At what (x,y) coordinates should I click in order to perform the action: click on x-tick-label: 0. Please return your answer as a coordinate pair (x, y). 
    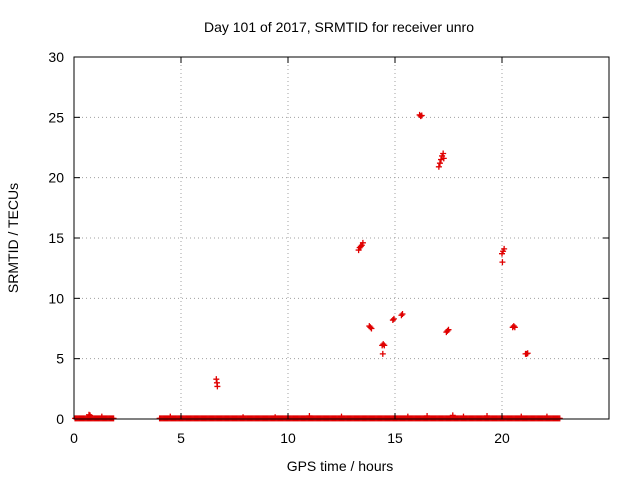
    Looking at the image, I should click on (74, 438).